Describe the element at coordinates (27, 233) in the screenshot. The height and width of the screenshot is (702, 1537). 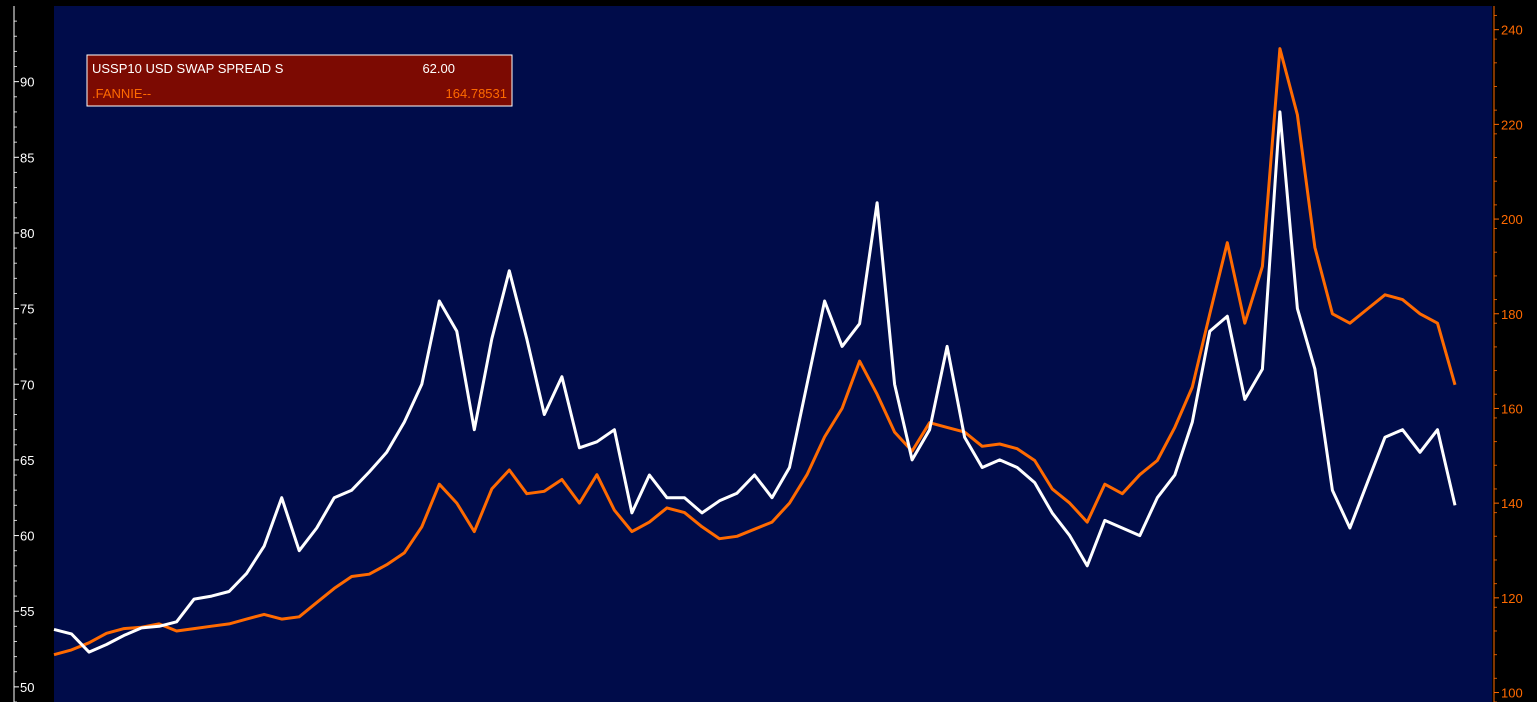
I see `left-tick-label: 80` at that location.